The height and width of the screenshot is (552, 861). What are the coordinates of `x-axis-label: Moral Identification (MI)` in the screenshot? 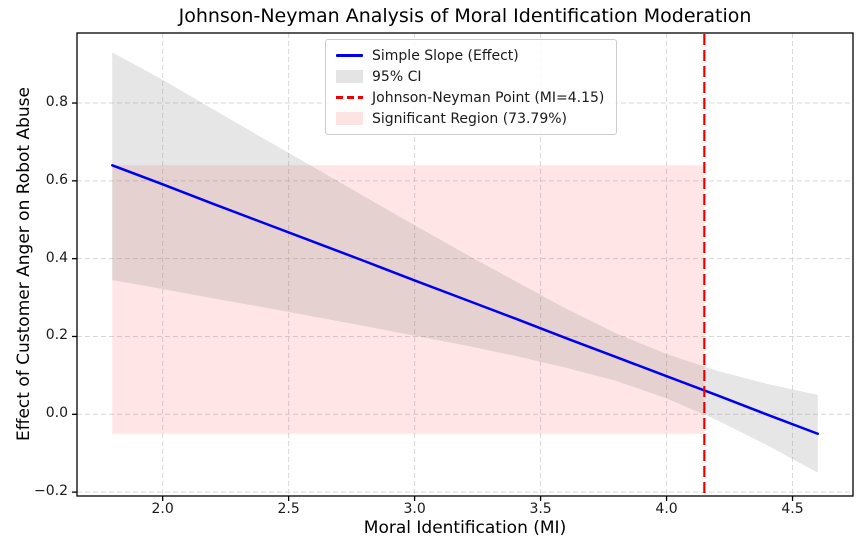 It's located at (465, 528).